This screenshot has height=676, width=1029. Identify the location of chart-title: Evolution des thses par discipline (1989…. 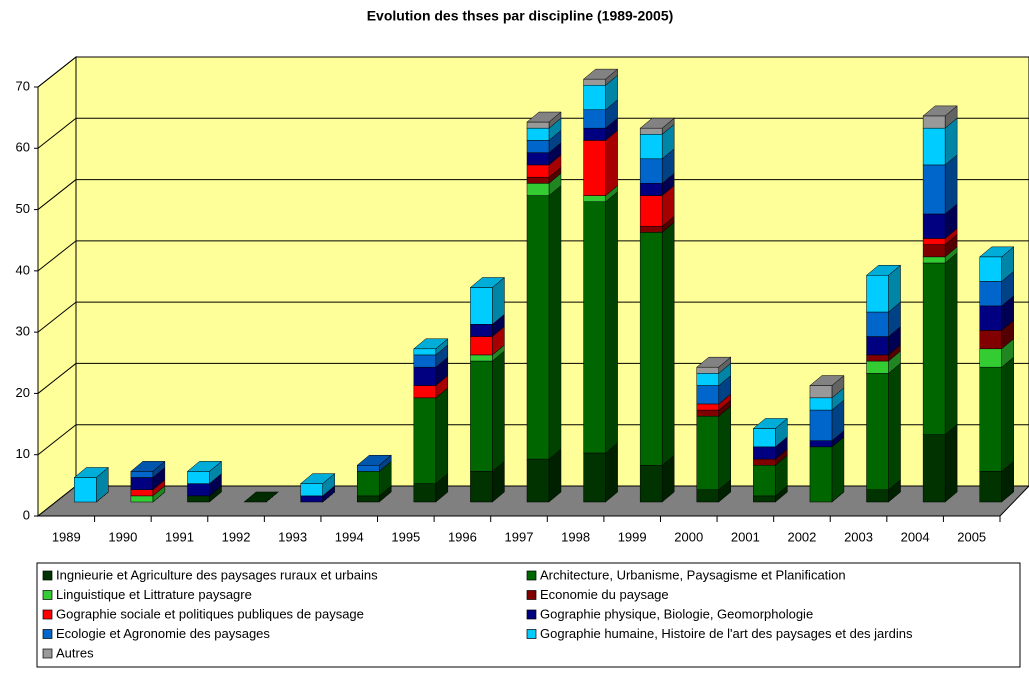
(520, 16).